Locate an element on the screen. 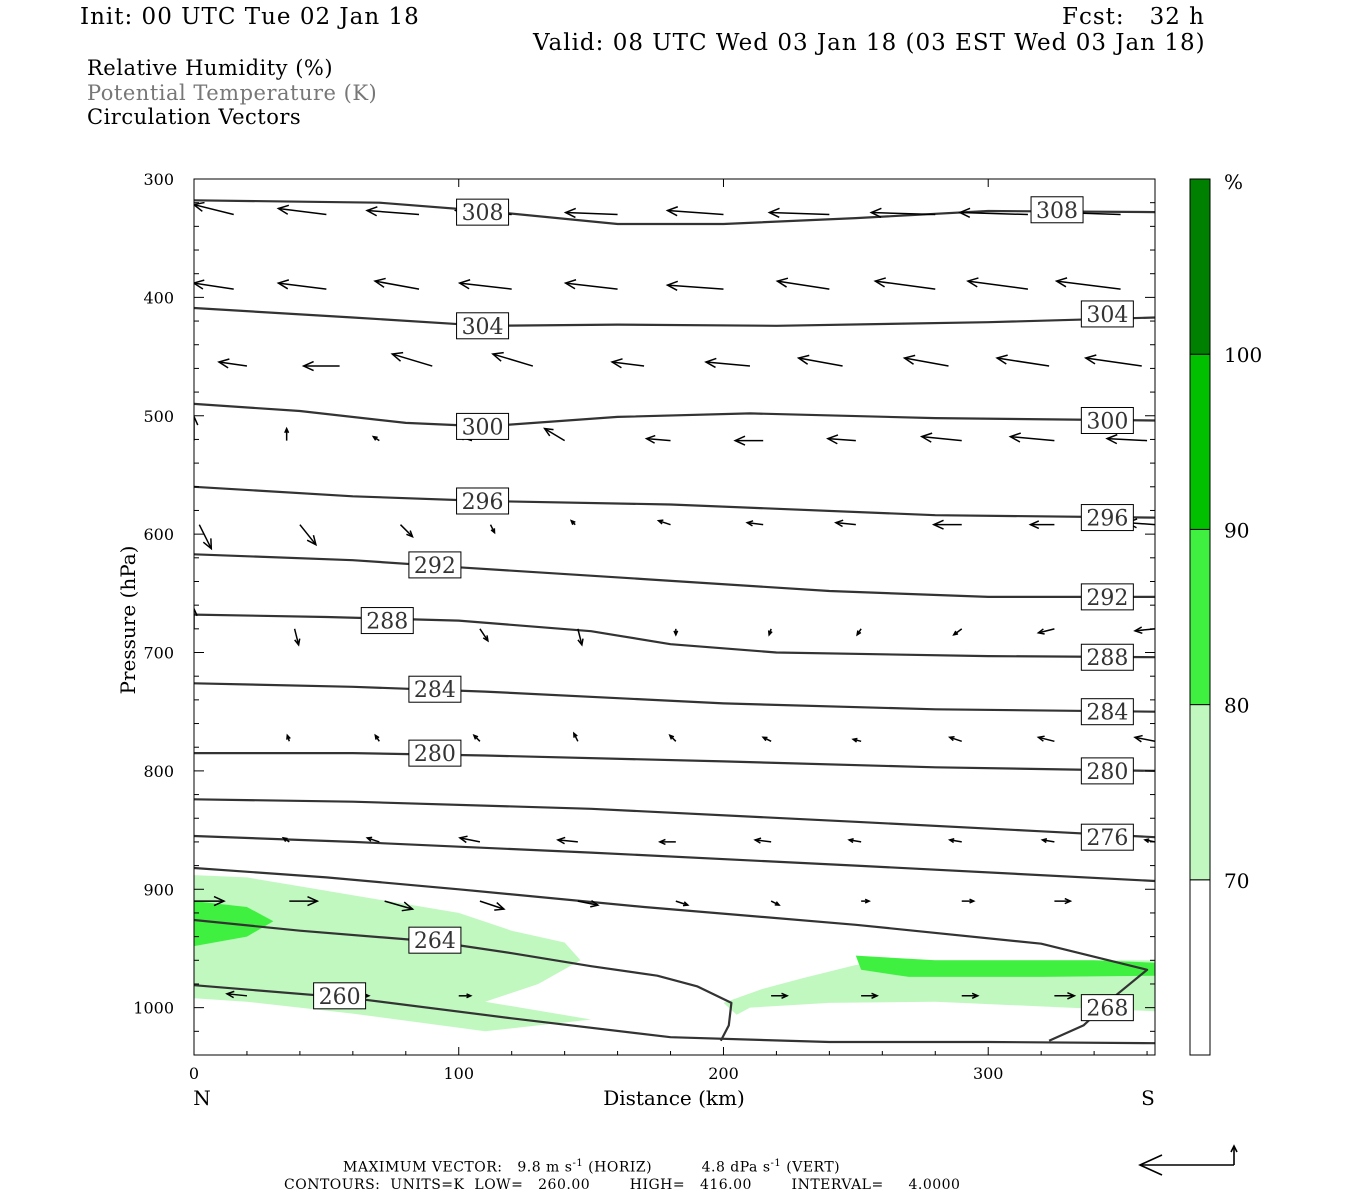  colorbar-level-label: 90 is located at coordinates (1236, 530).